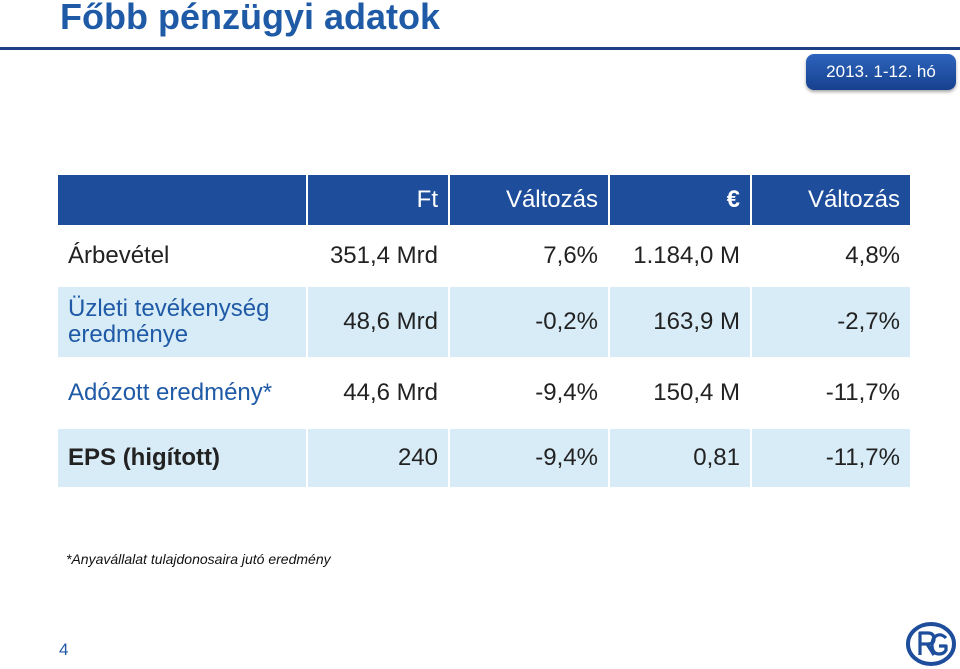 This screenshot has height=669, width=960. Describe the element at coordinates (530, 201) in the screenshot. I see `header-ft-change: Változás` at that location.